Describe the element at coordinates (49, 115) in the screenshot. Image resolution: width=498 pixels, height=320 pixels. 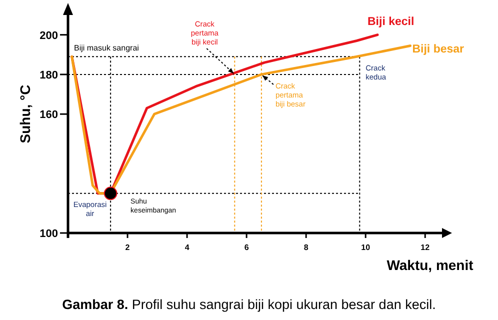
I see `y-tick-label: 160` at that location.